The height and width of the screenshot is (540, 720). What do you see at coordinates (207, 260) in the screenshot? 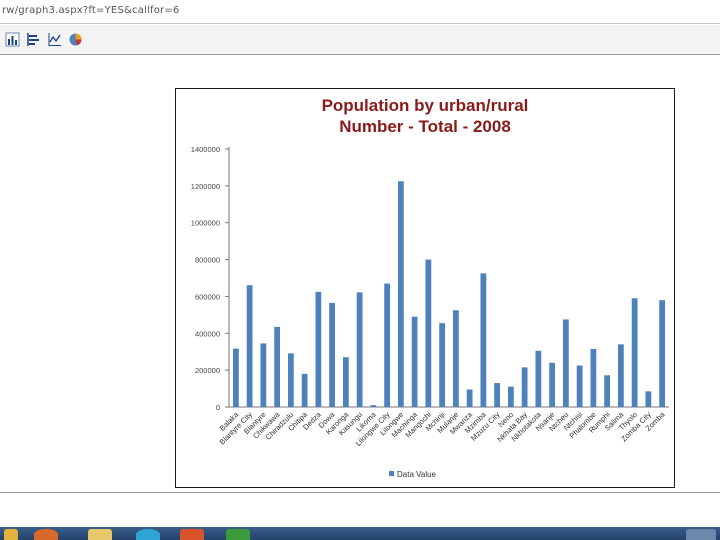
I see `y-tick-label: 800000` at bounding box center [207, 260].